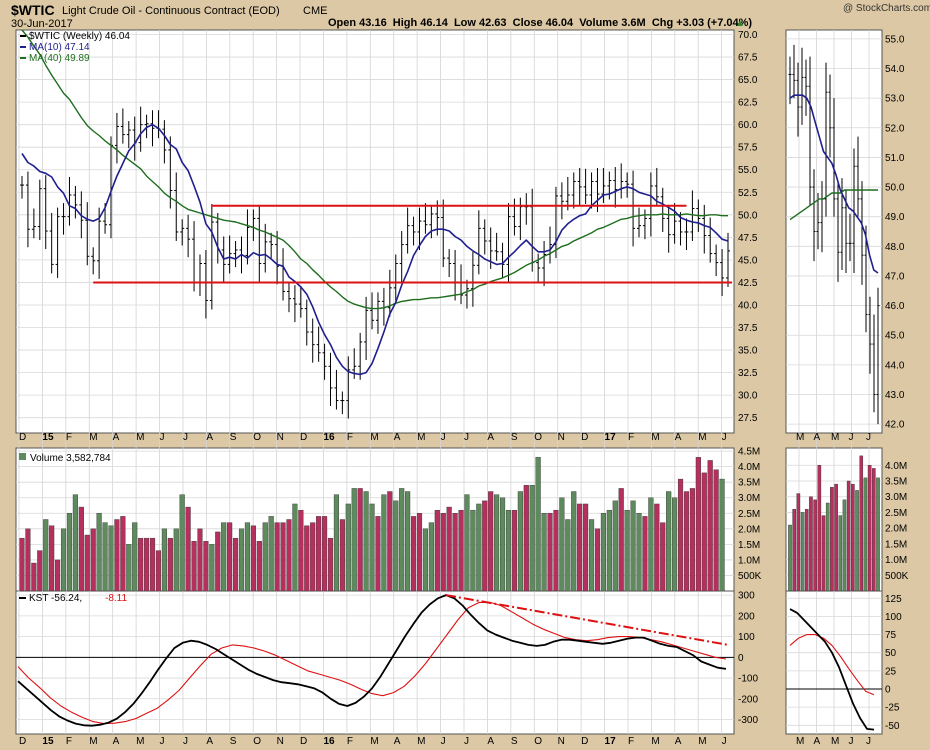 The height and width of the screenshot is (750, 930). I want to click on y-tick-label: 44.0, so click(895, 365).